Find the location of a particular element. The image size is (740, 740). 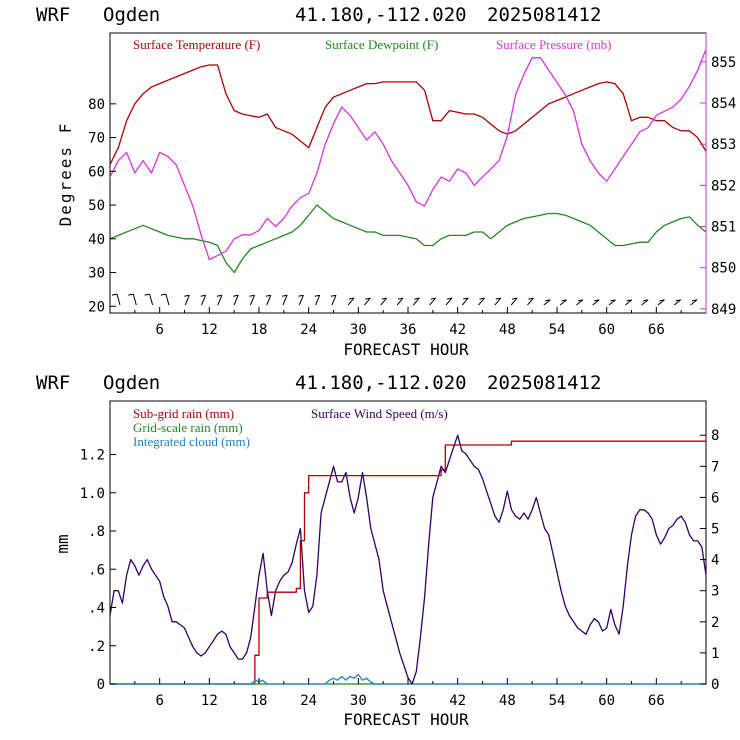

y2-tick-label: 851 is located at coordinates (723, 228).